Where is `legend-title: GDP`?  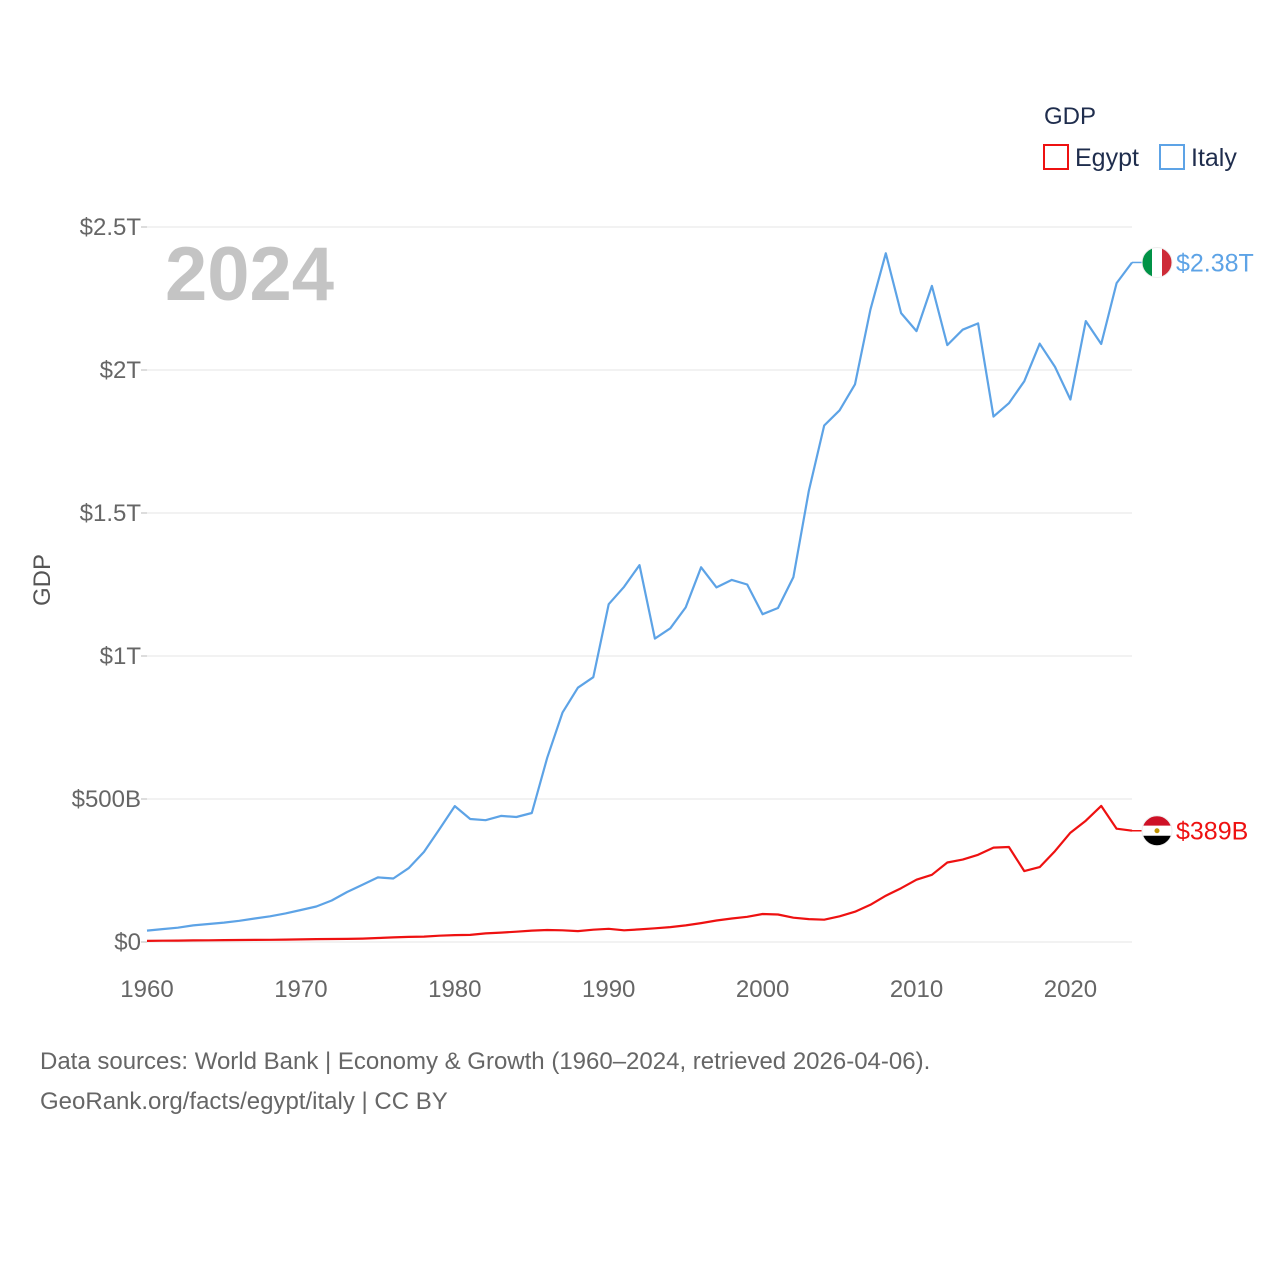 legend-title: GDP is located at coordinates (1070, 116).